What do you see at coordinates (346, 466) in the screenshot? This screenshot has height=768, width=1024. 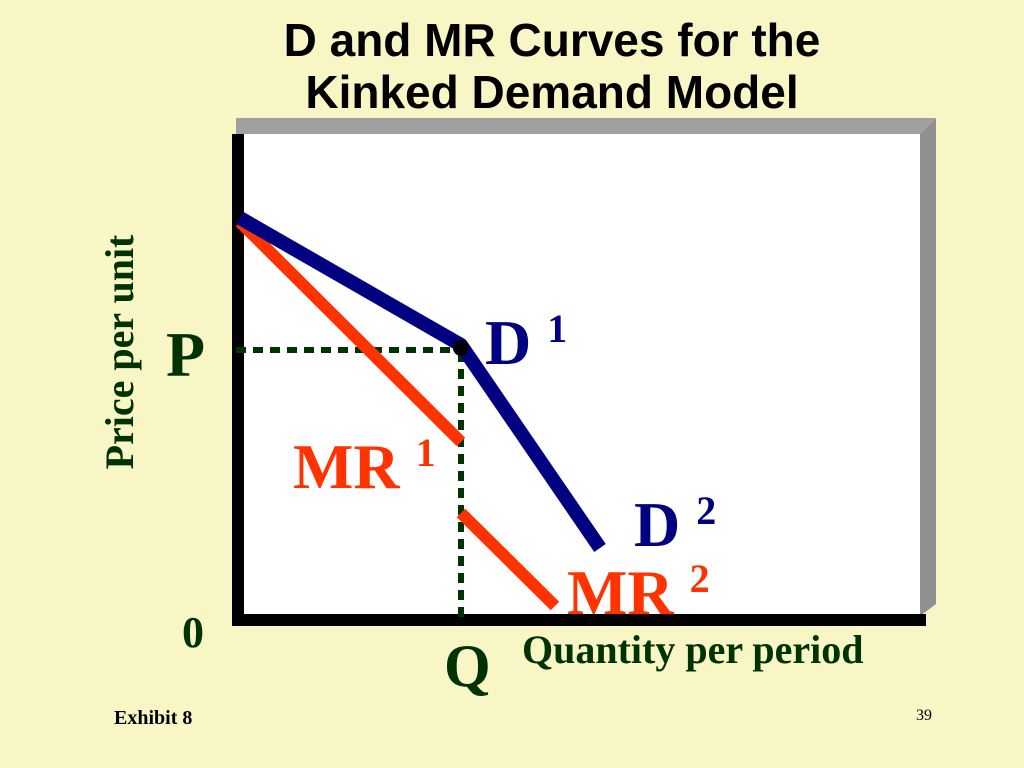 I see `mr1-label-main: MR` at bounding box center [346, 466].